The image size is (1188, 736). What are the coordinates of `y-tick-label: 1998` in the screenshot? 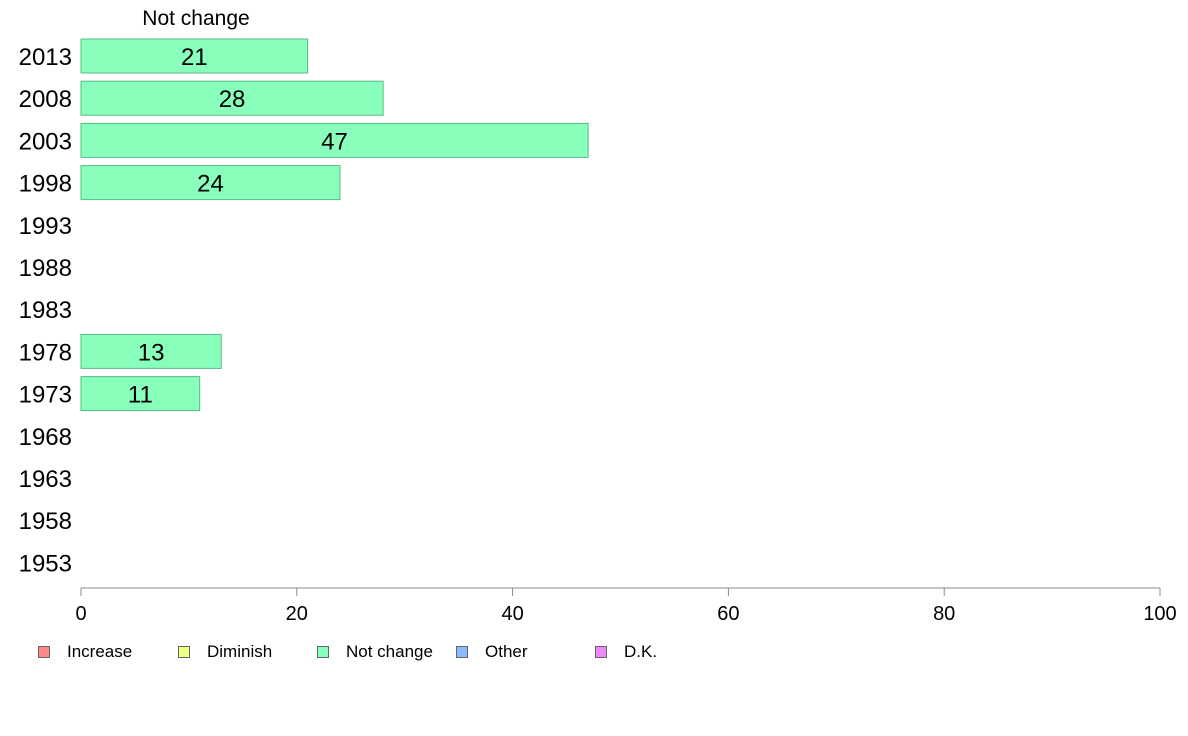 It's located at (45, 184).